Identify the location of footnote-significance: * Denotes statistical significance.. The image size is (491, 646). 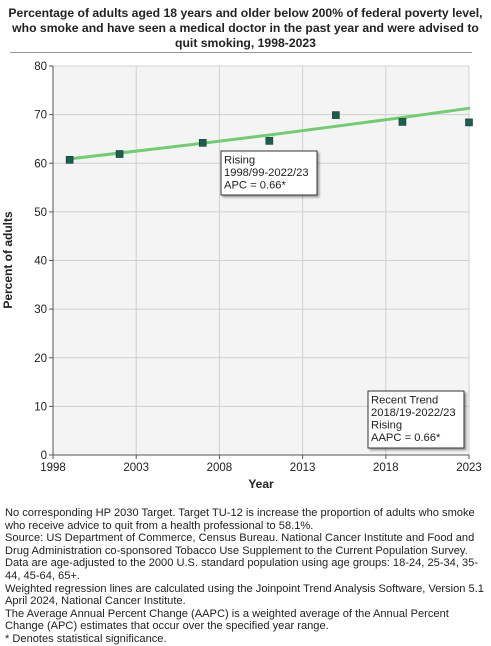
(86, 638).